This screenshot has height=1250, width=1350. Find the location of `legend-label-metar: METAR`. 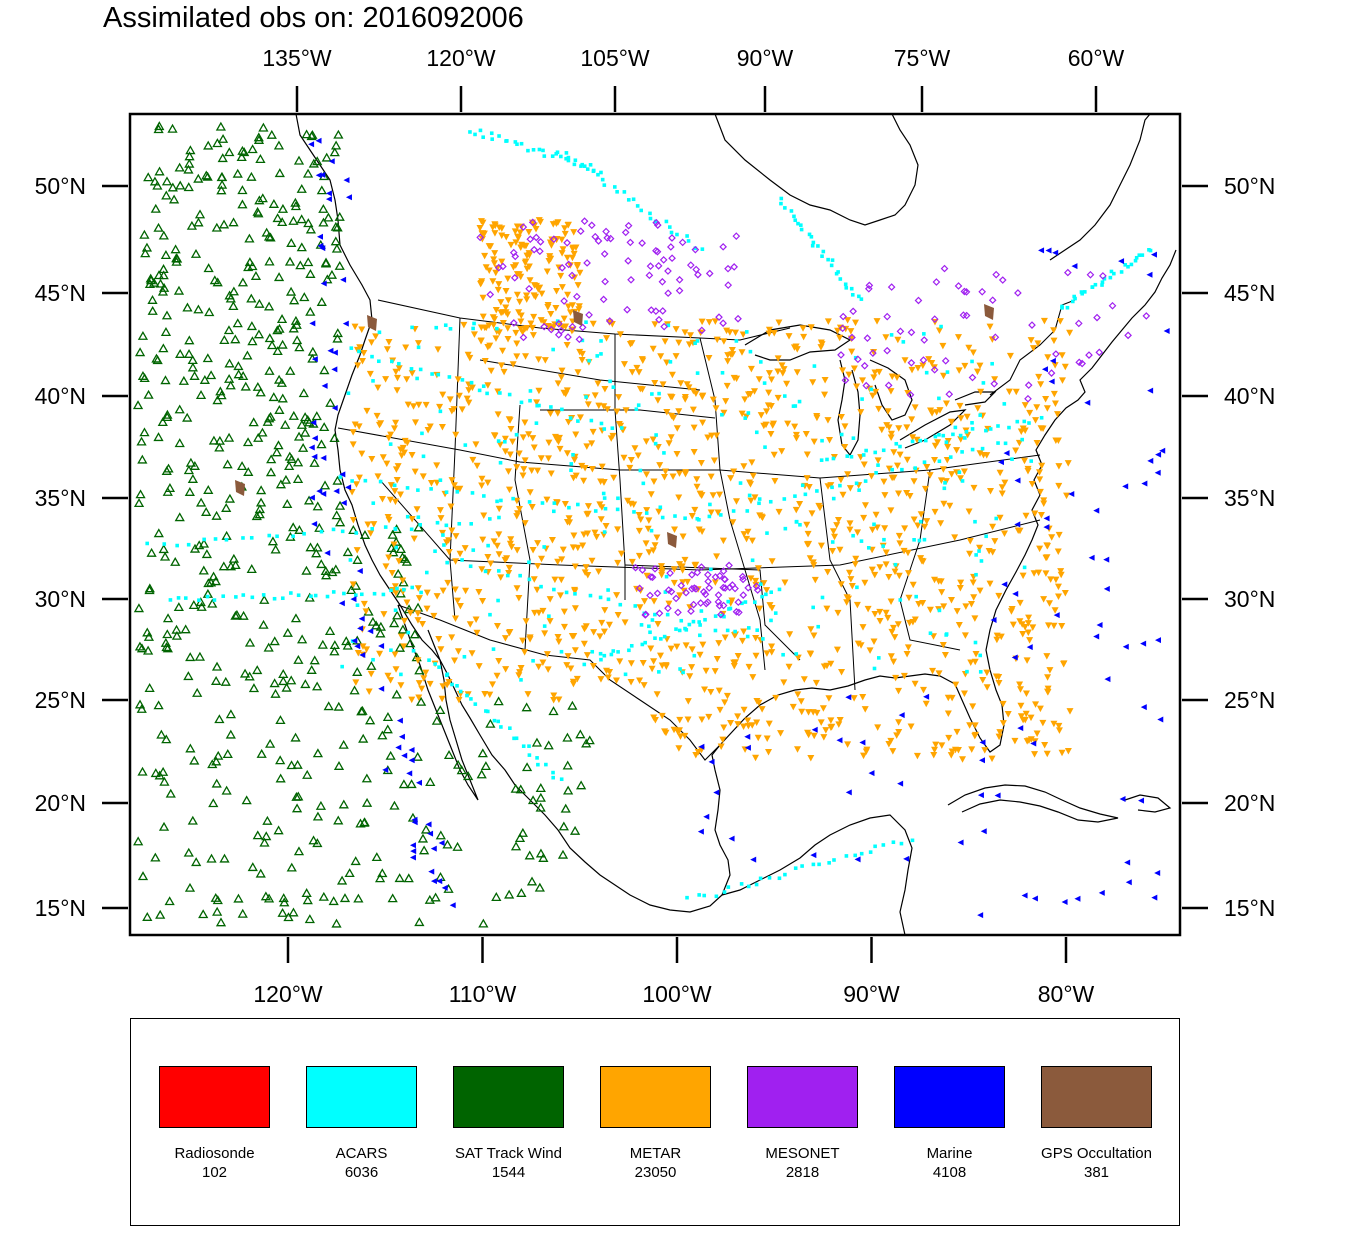

legend-label-metar: METAR is located at coordinates (655, 1153).